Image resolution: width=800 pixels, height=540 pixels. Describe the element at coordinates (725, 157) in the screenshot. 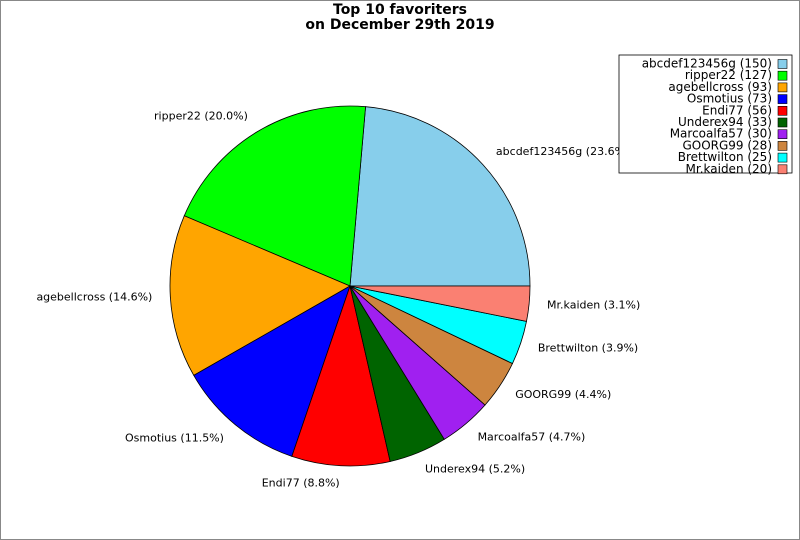

I see `legend-label: Brettwilton (25)` at that location.